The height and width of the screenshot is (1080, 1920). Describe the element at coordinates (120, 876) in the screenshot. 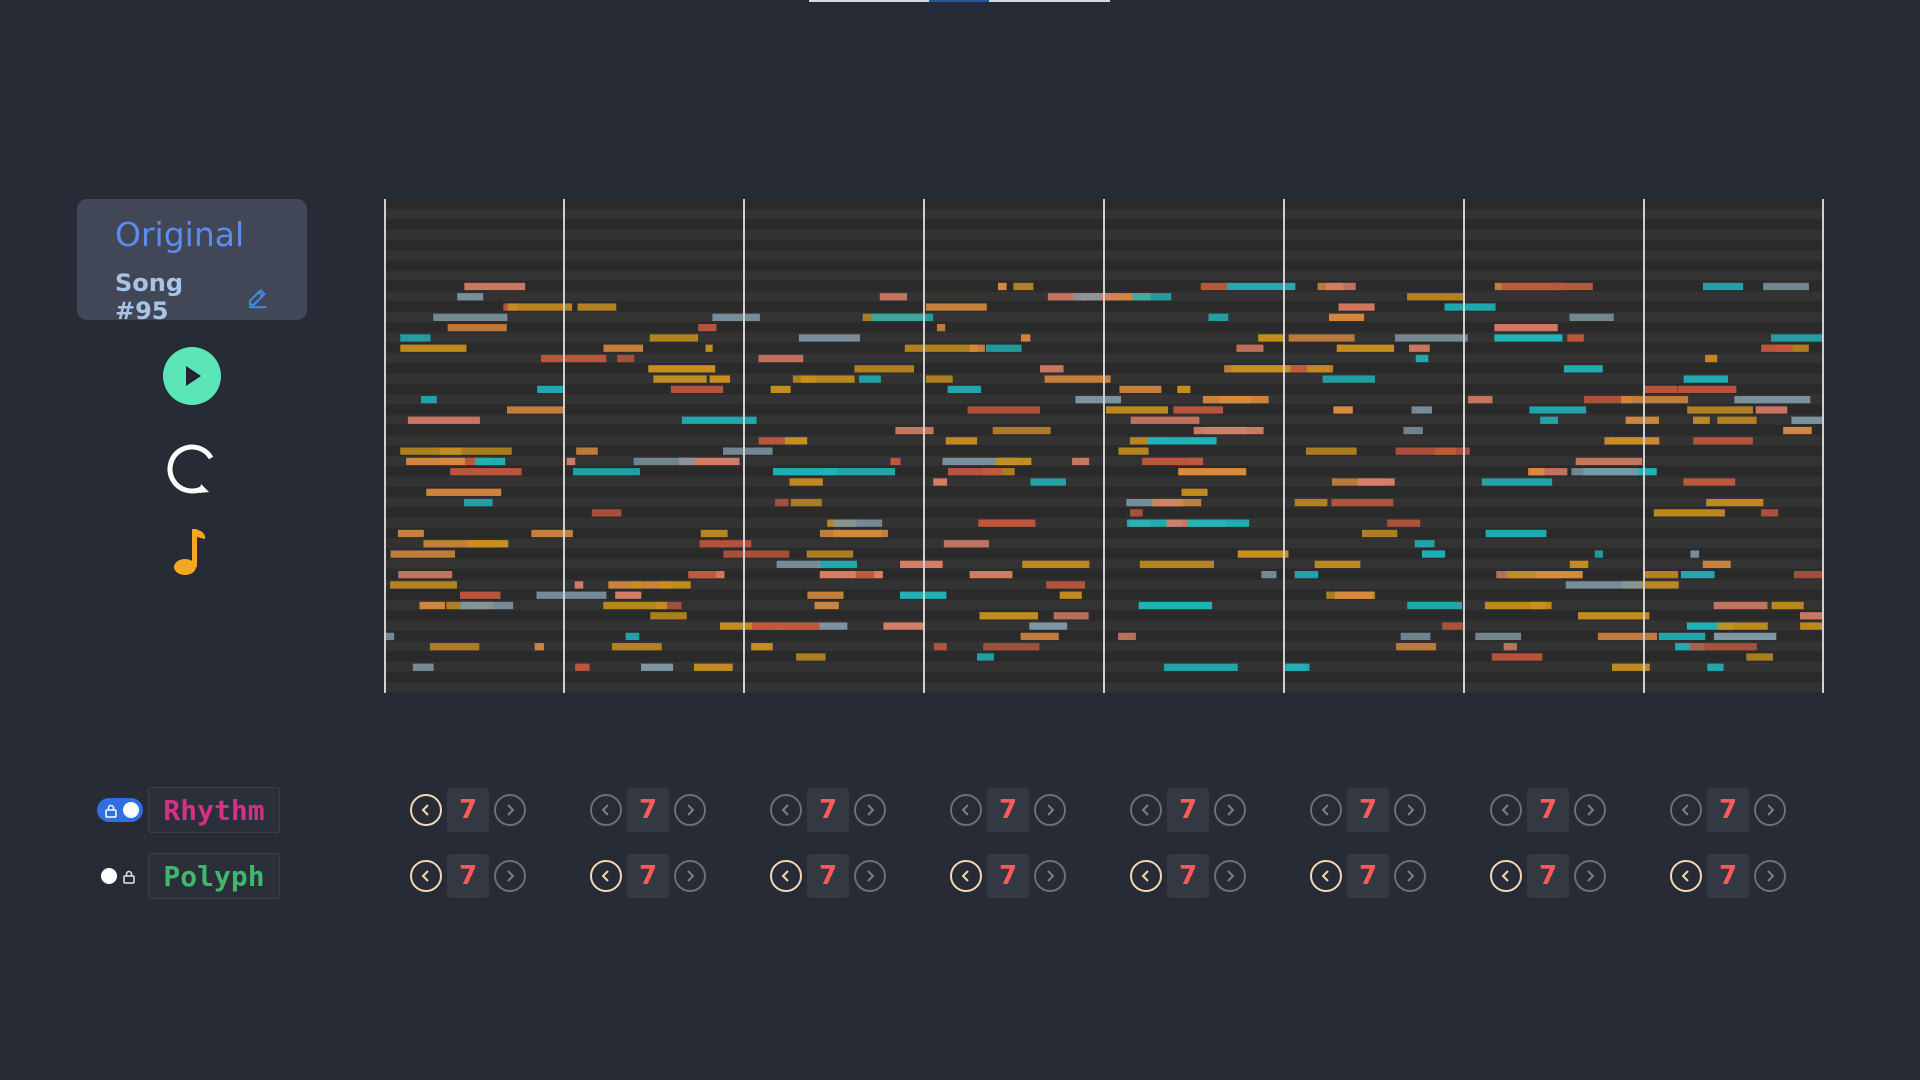

I see `polyph-lock-toggle` at that location.